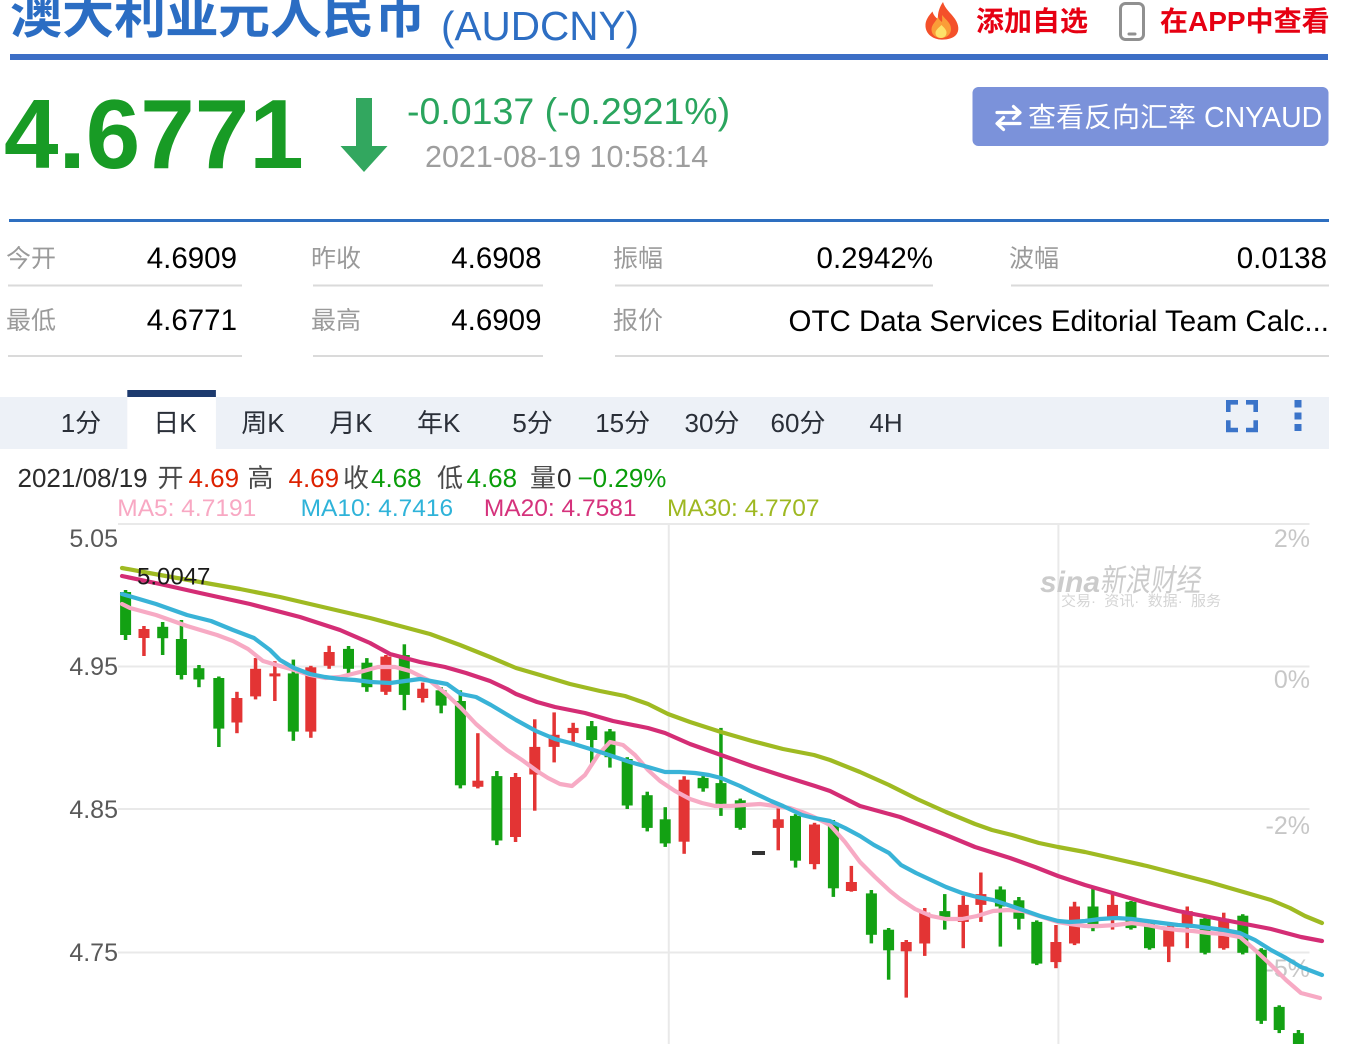  What do you see at coordinates (1288, 826) in the screenshot?
I see `svg-text: -2%` at bounding box center [1288, 826].